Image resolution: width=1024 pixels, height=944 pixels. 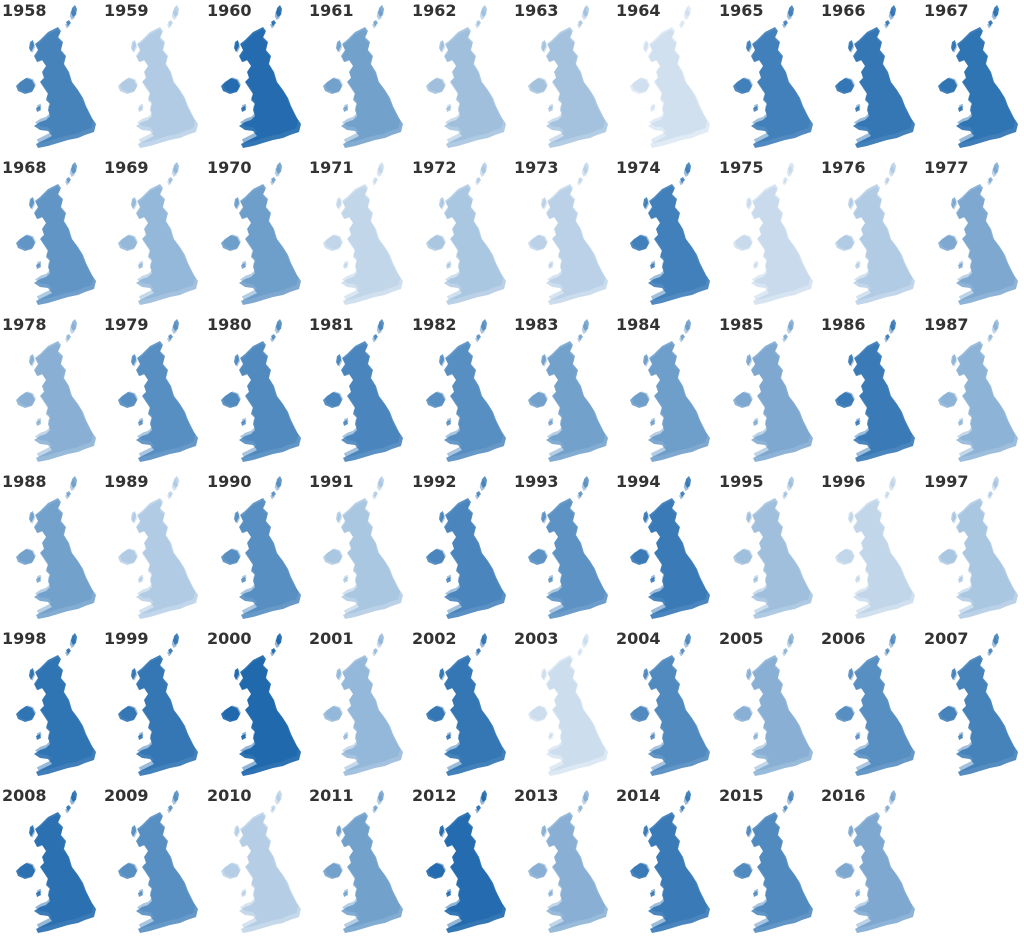 I want to click on year-panel-2013: 2013, so click(x=563, y=863).